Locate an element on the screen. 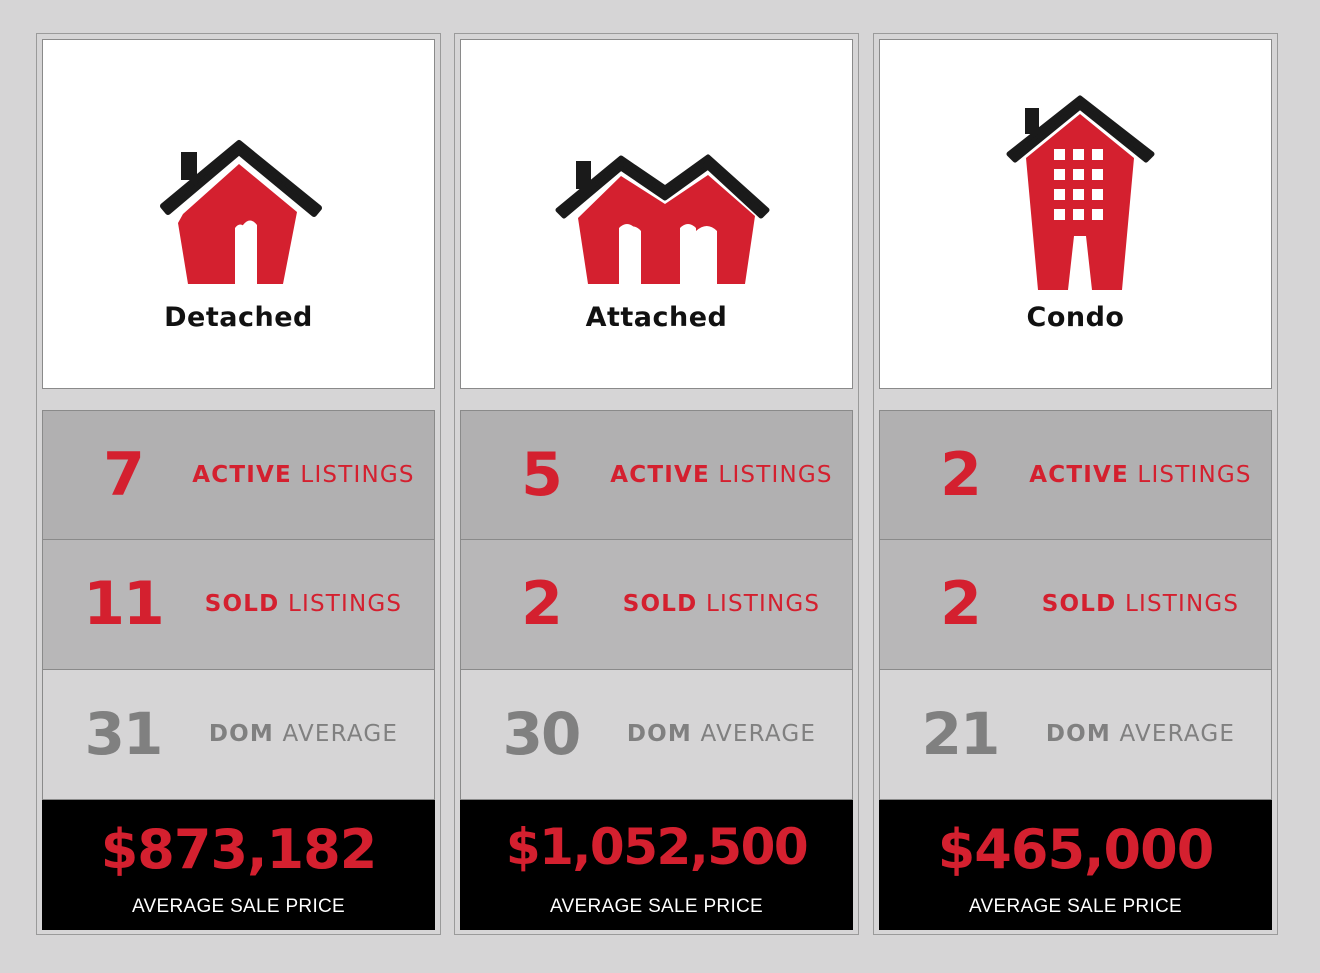 This screenshot has width=1320, height=973. property-type-label: Detached is located at coordinates (238, 317).